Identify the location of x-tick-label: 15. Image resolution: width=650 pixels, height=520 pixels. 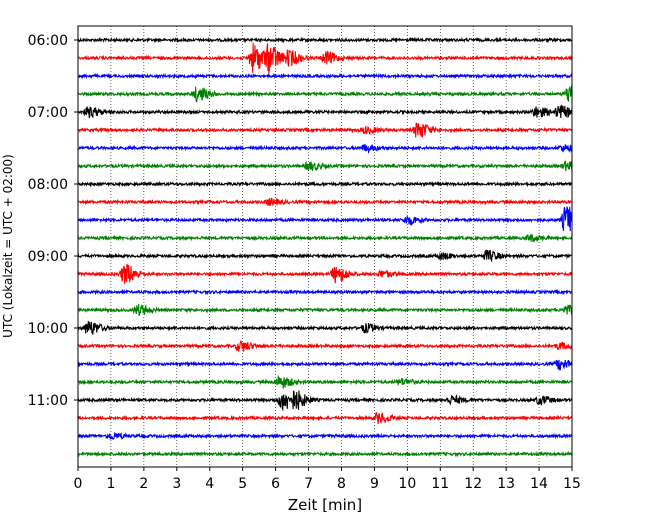
(572, 484).